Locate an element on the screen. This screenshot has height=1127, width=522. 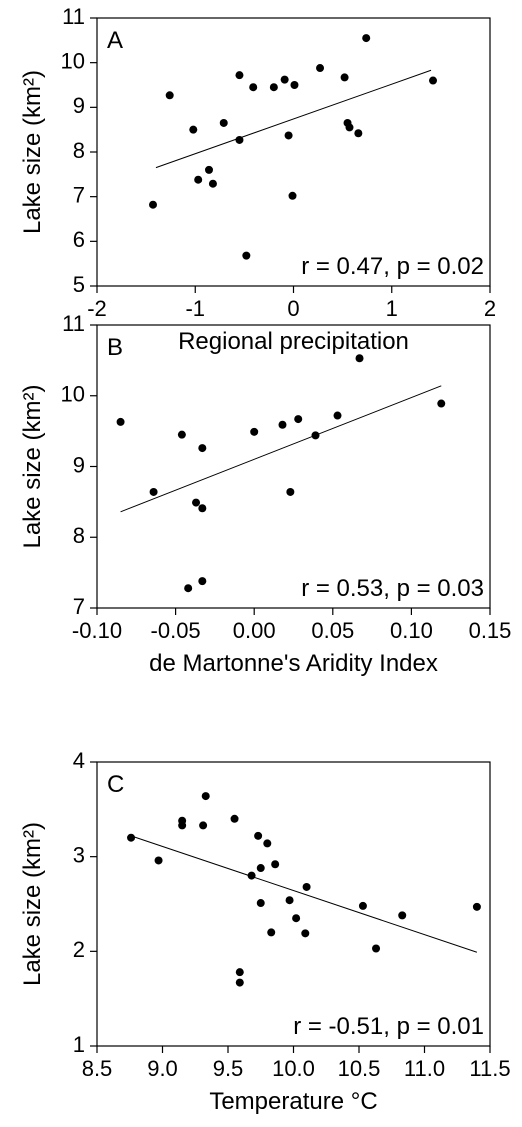
x-tick-label: 9.0 is located at coordinates (162, 1068).